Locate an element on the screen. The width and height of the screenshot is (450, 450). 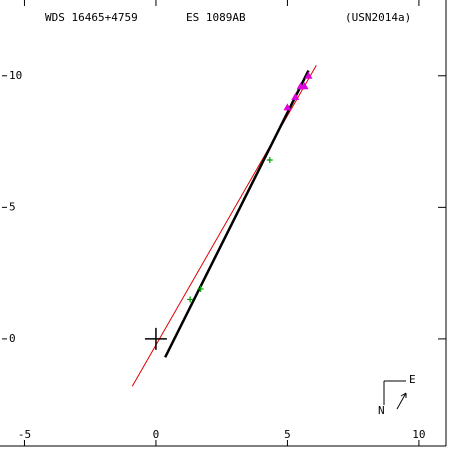
compass: E N is located at coordinates (397, 395).